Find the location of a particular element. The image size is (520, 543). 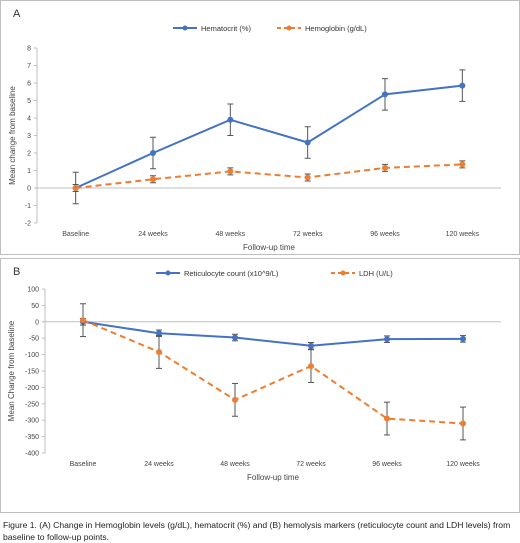

chart-b-y-tick-label: 0 is located at coordinates (37, 322).